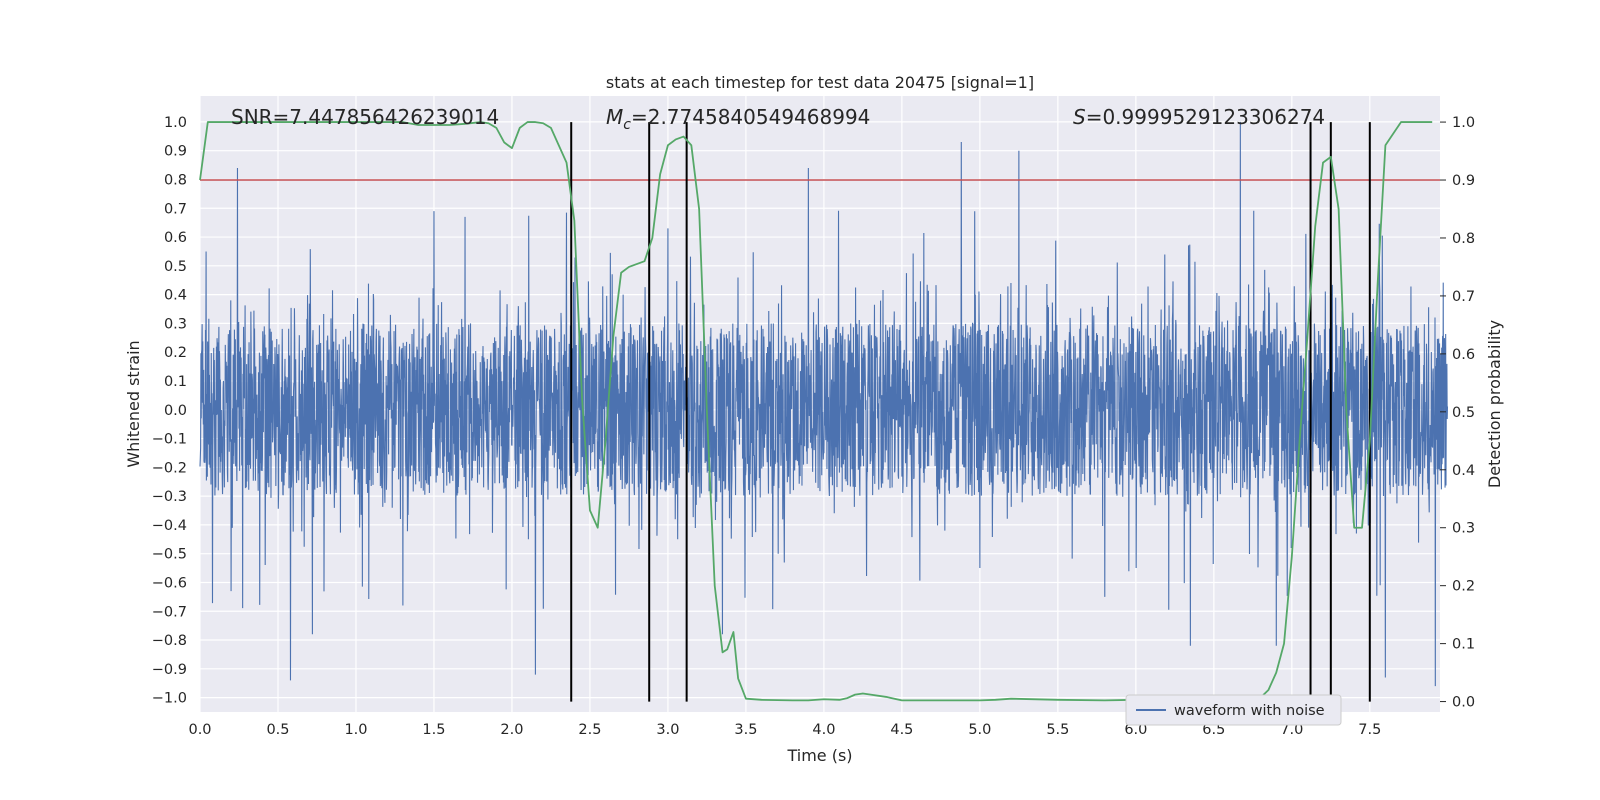 Image resolution: width=1600 pixels, height=800 pixels. Describe the element at coordinates (614, 117) in the screenshot. I see `mc-symbol: M` at that location.